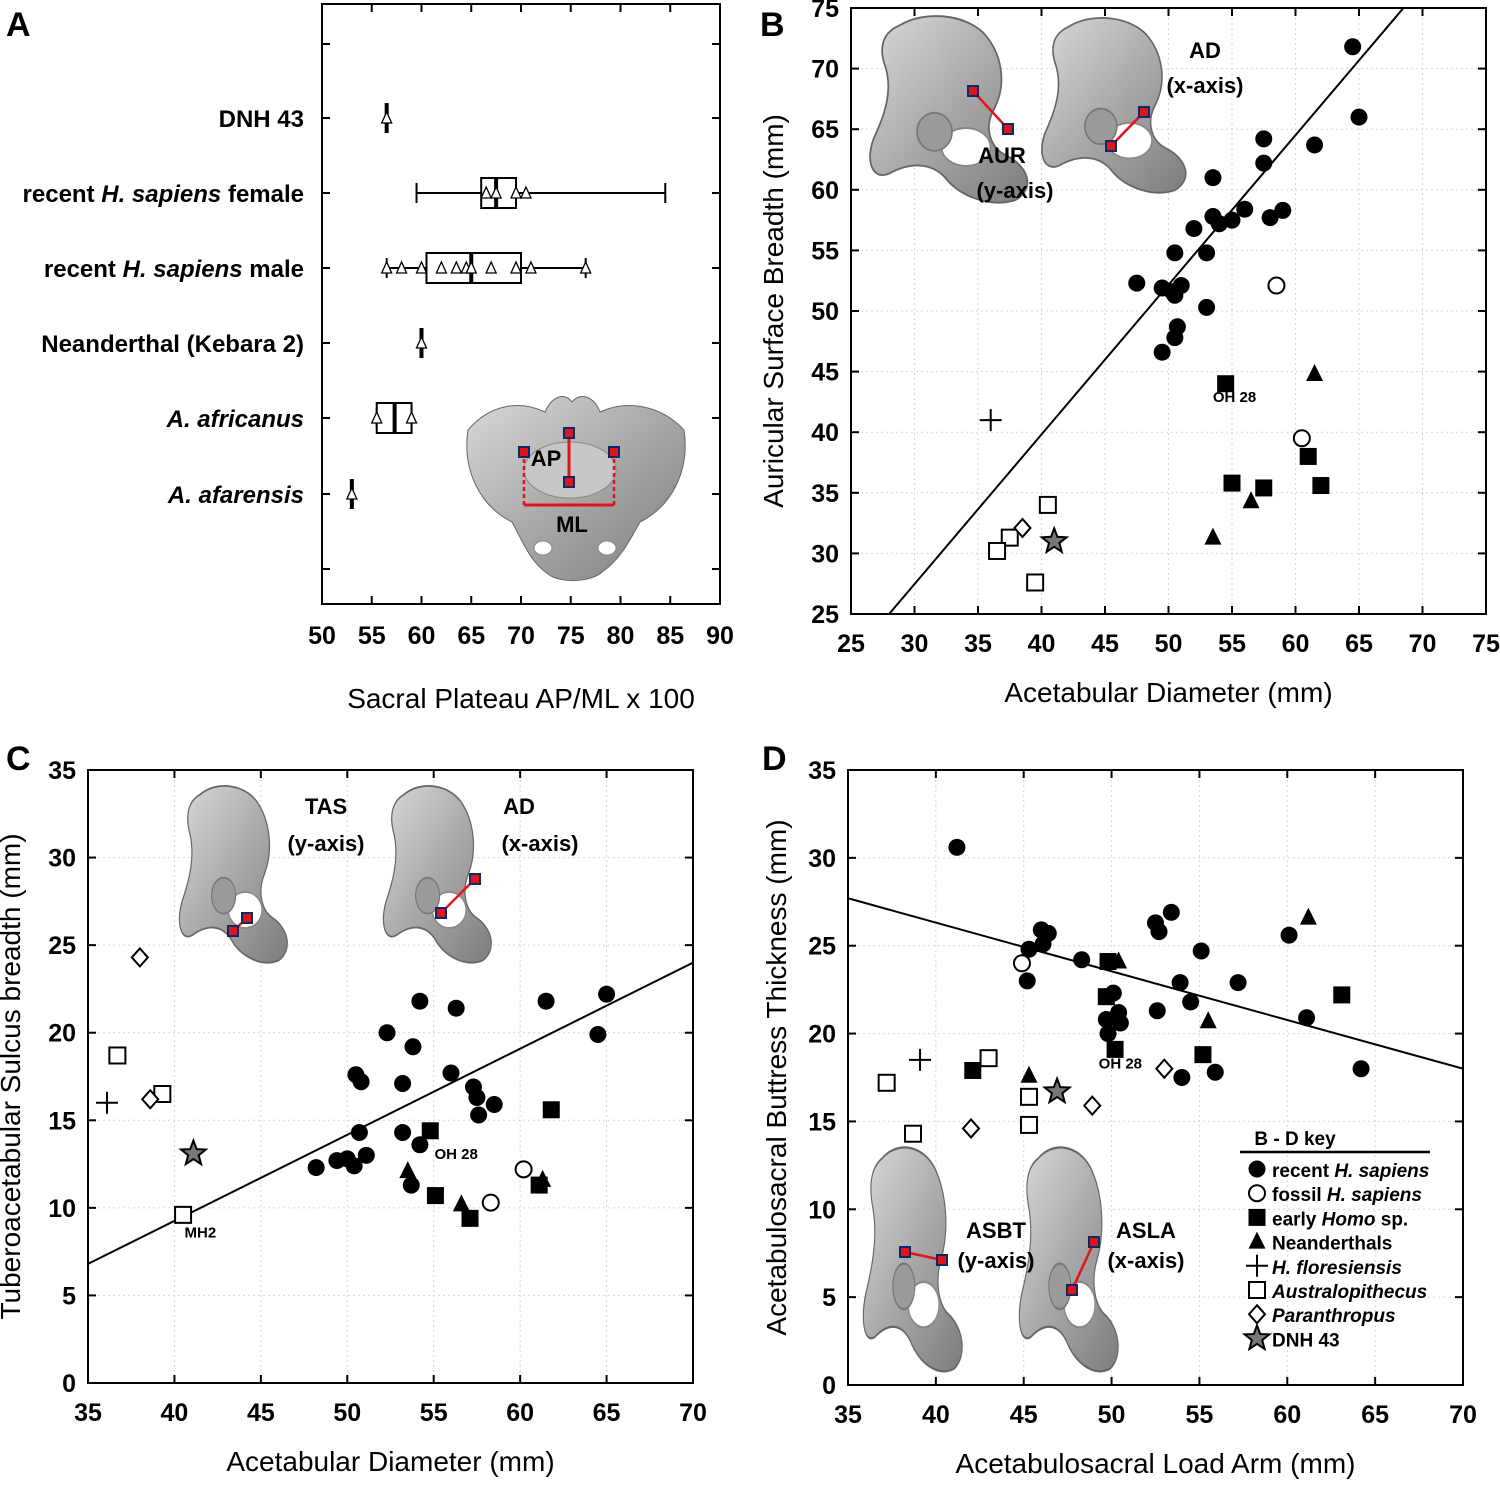 The height and width of the screenshot is (1485, 1500). What do you see at coordinates (920, 1059) in the screenshot?
I see `series-h-floresiensis` at bounding box center [920, 1059].